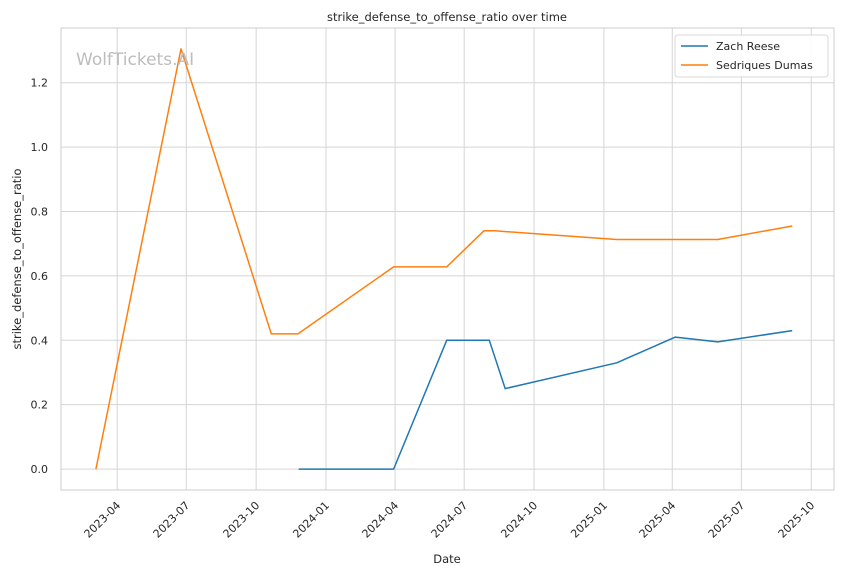 The width and height of the screenshot is (846, 579). I want to click on x-axis-title: Date, so click(447, 559).